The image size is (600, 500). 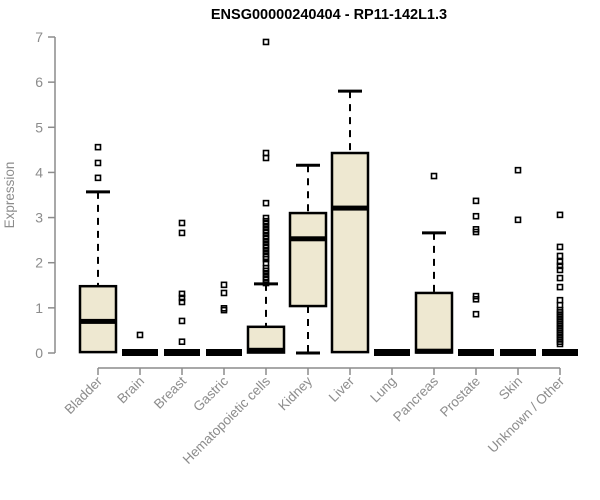 I want to click on box-gastric, so click(x=224, y=352).